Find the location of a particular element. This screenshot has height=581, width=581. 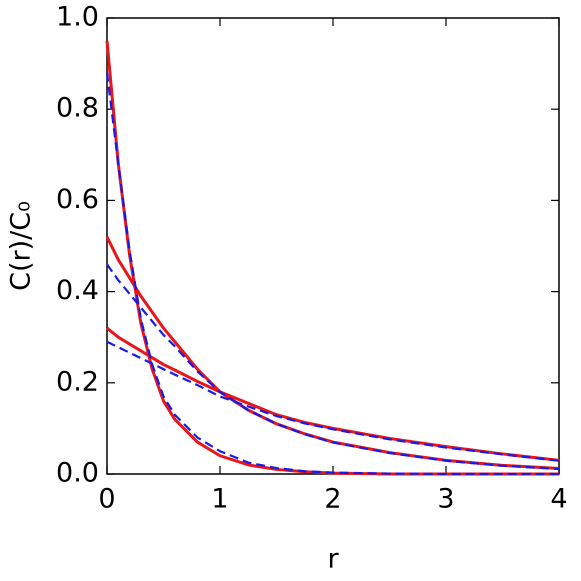

y-tick-label: 0.4 is located at coordinates (77, 290).